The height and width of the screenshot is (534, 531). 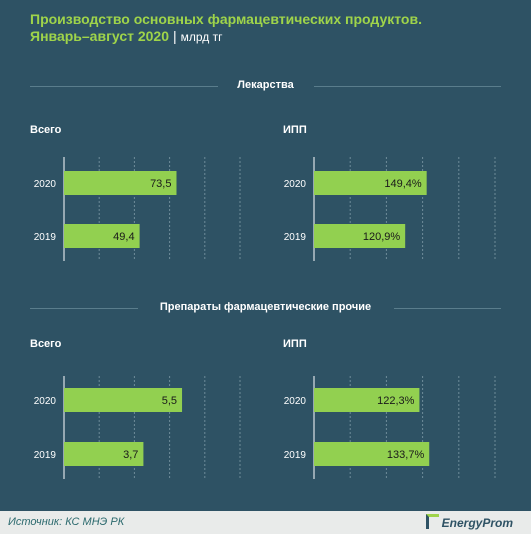 What do you see at coordinates (130, 455) in the screenshot?
I see `data-label: 3,7` at bounding box center [130, 455].